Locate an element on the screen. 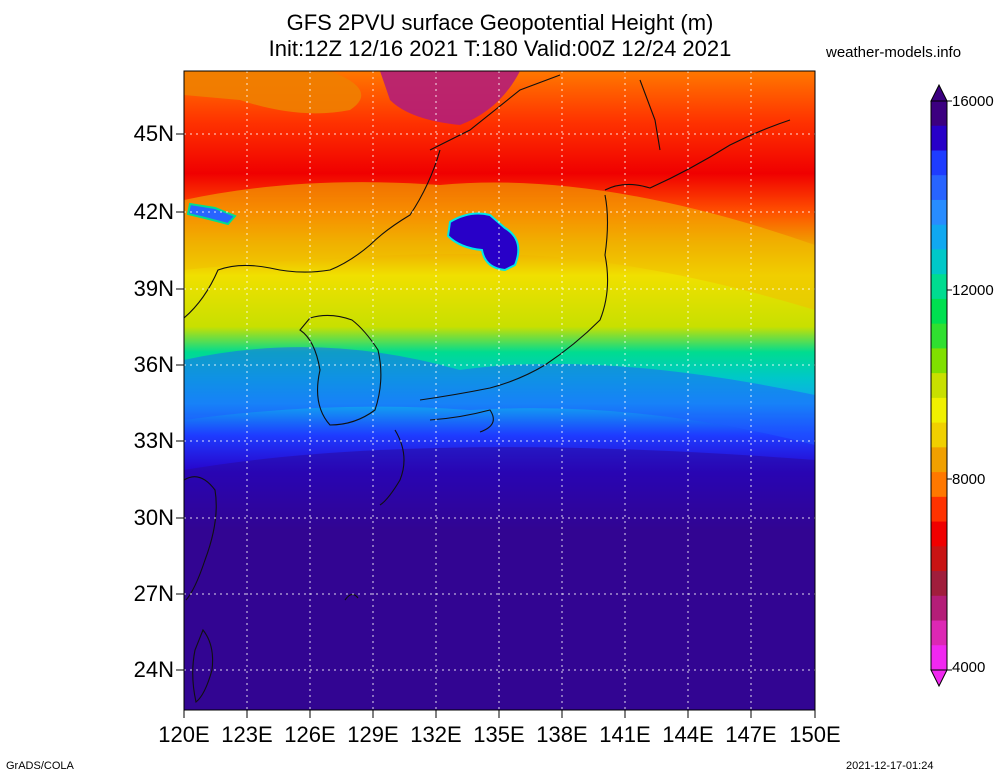 The width and height of the screenshot is (1000, 779). lon-label: 135E is located at coordinates (499, 734).